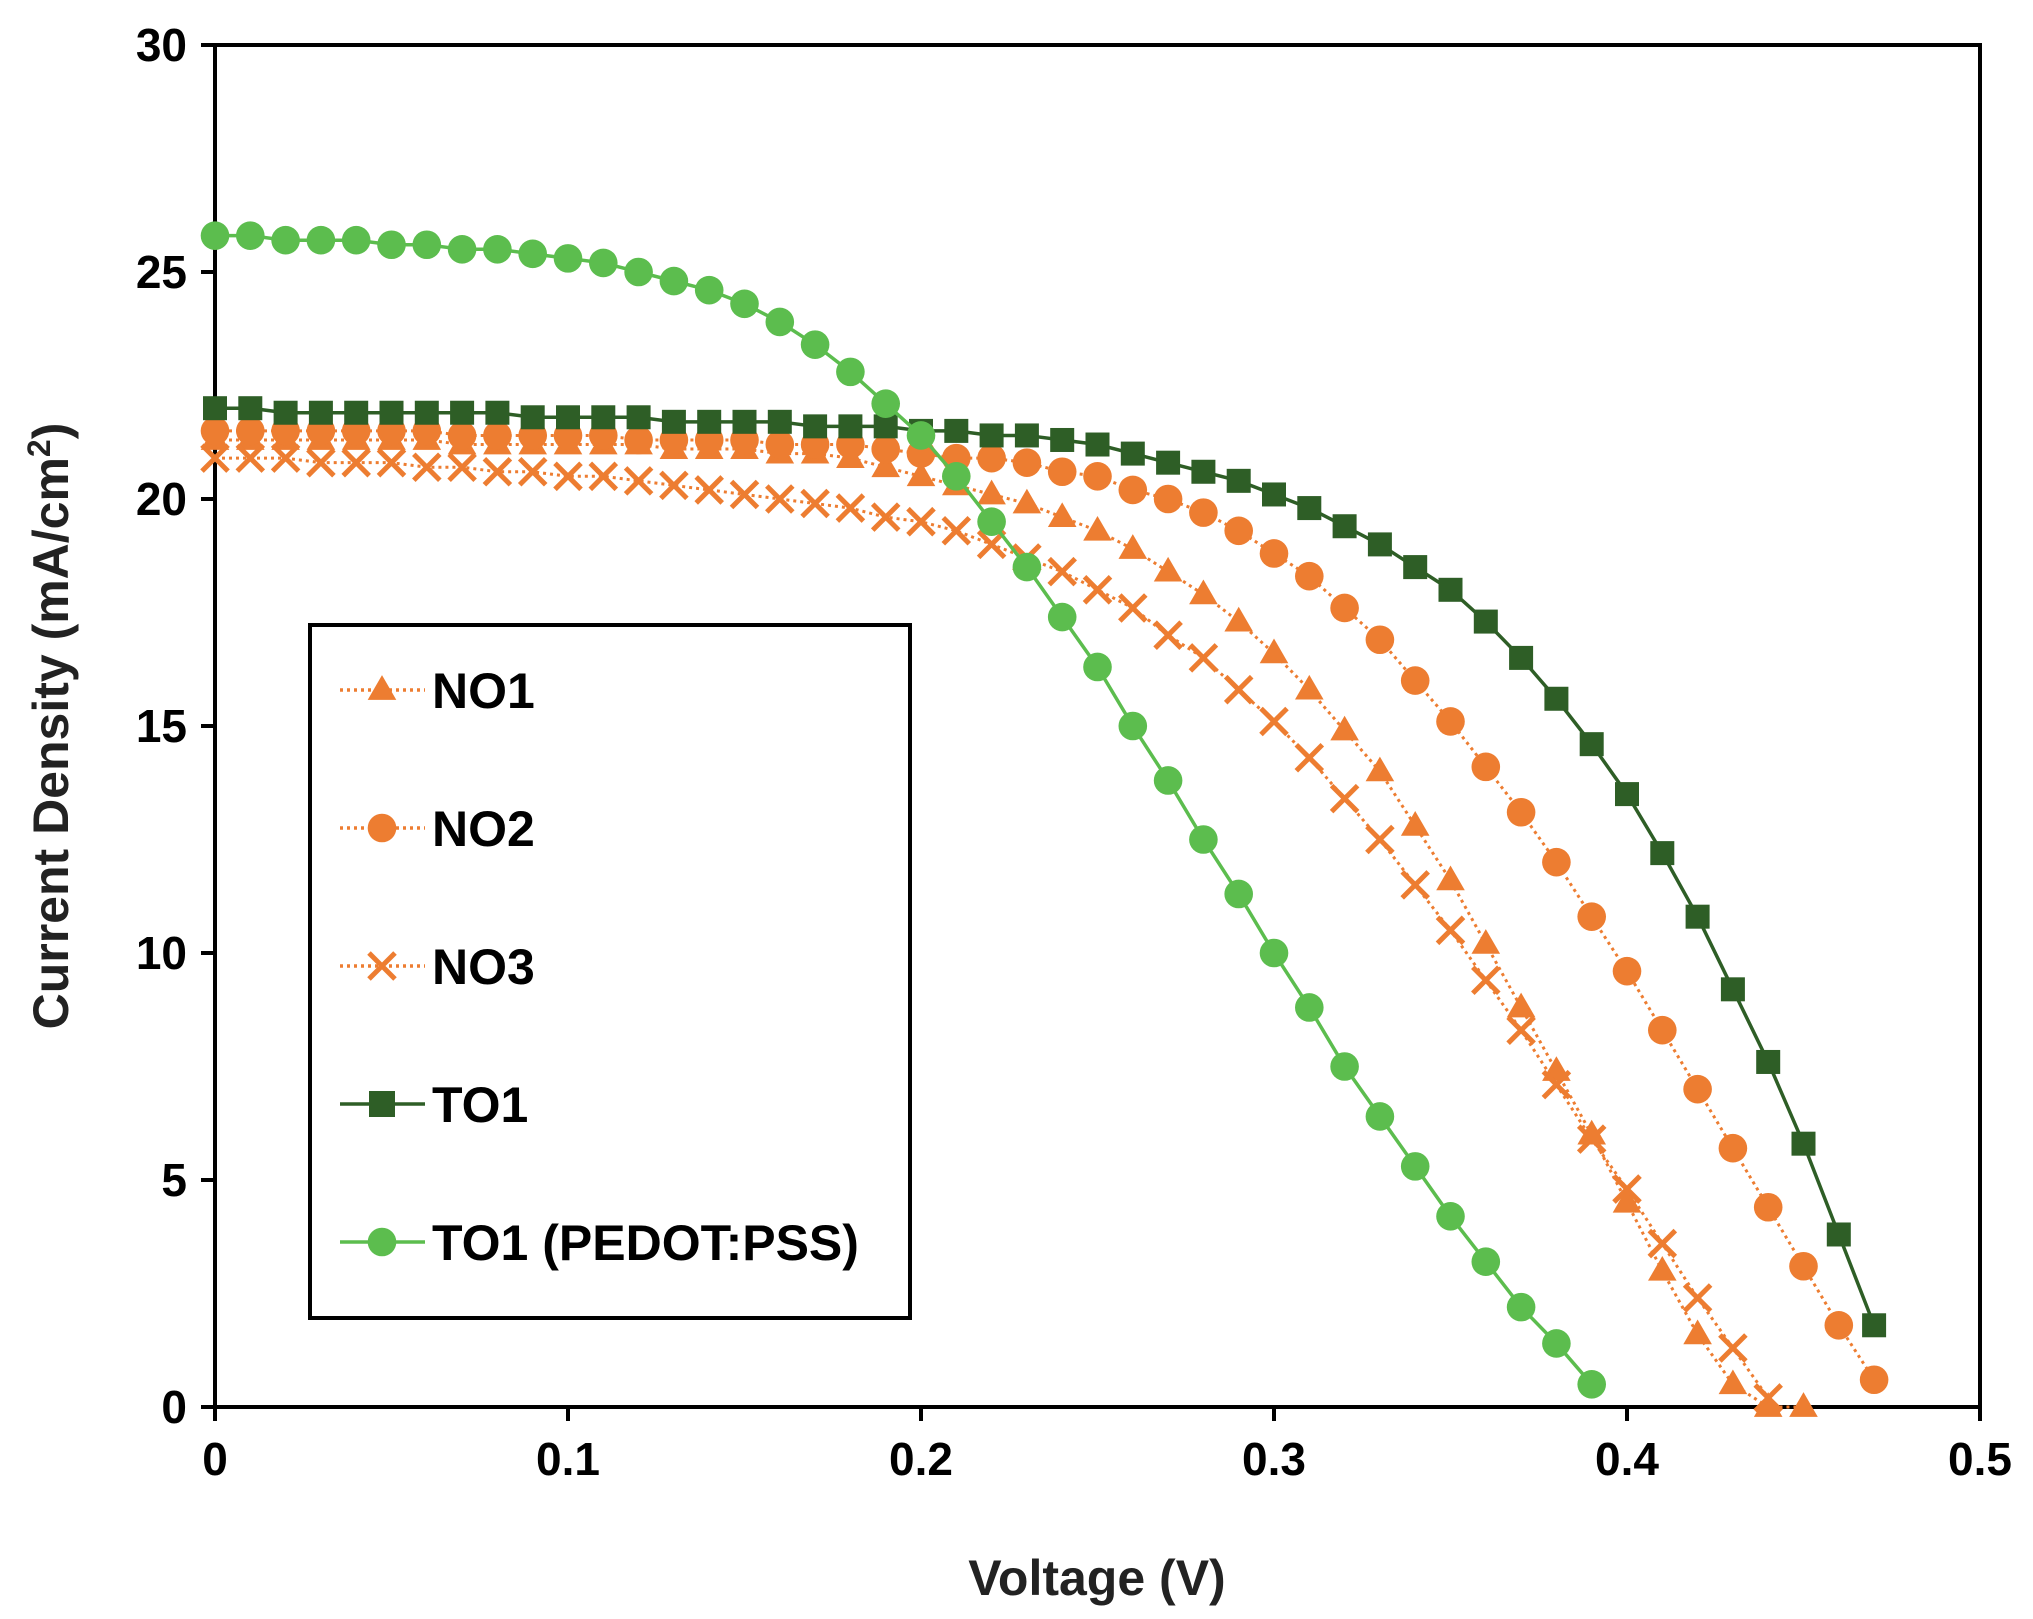 The image size is (2033, 1619). What do you see at coordinates (174, 1407) in the screenshot?
I see `y-tick-label: 0` at bounding box center [174, 1407].